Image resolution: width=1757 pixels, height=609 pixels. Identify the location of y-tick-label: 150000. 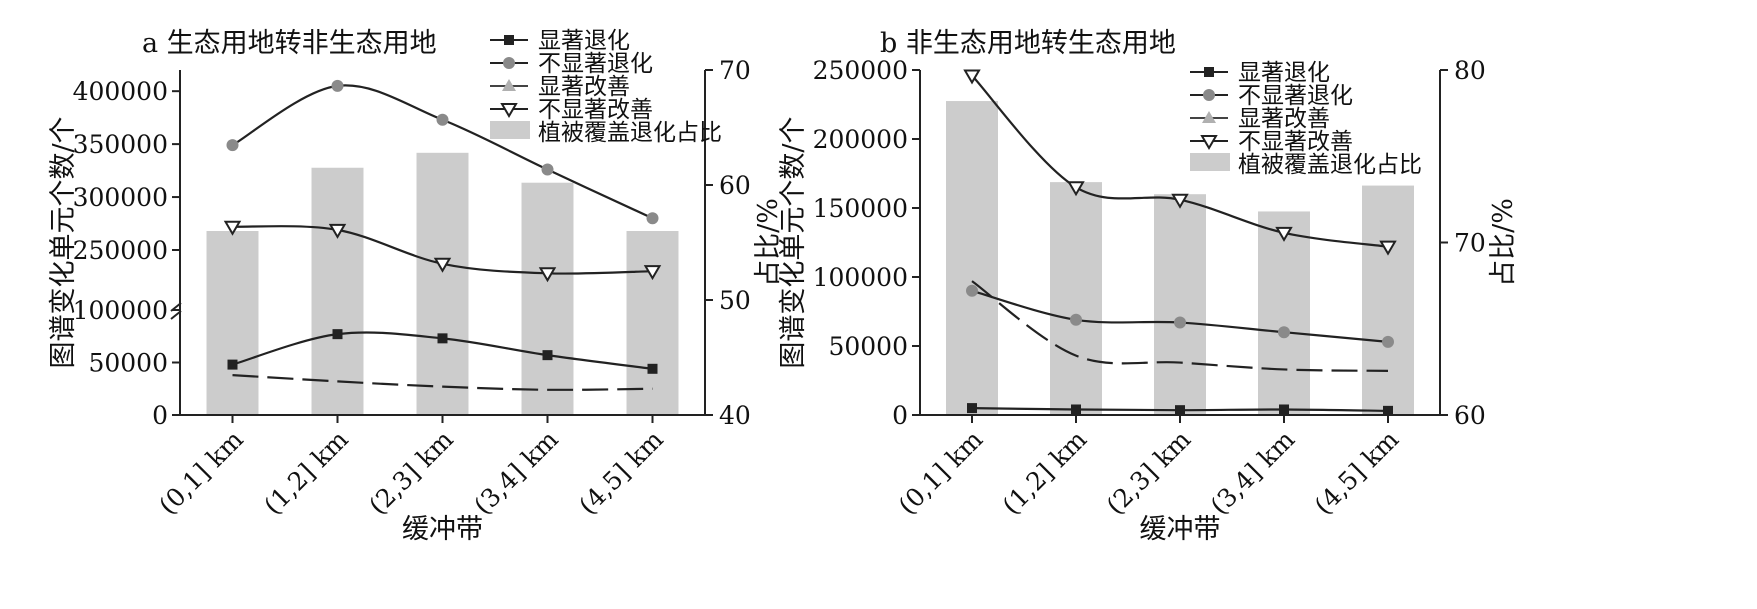
(860, 208).